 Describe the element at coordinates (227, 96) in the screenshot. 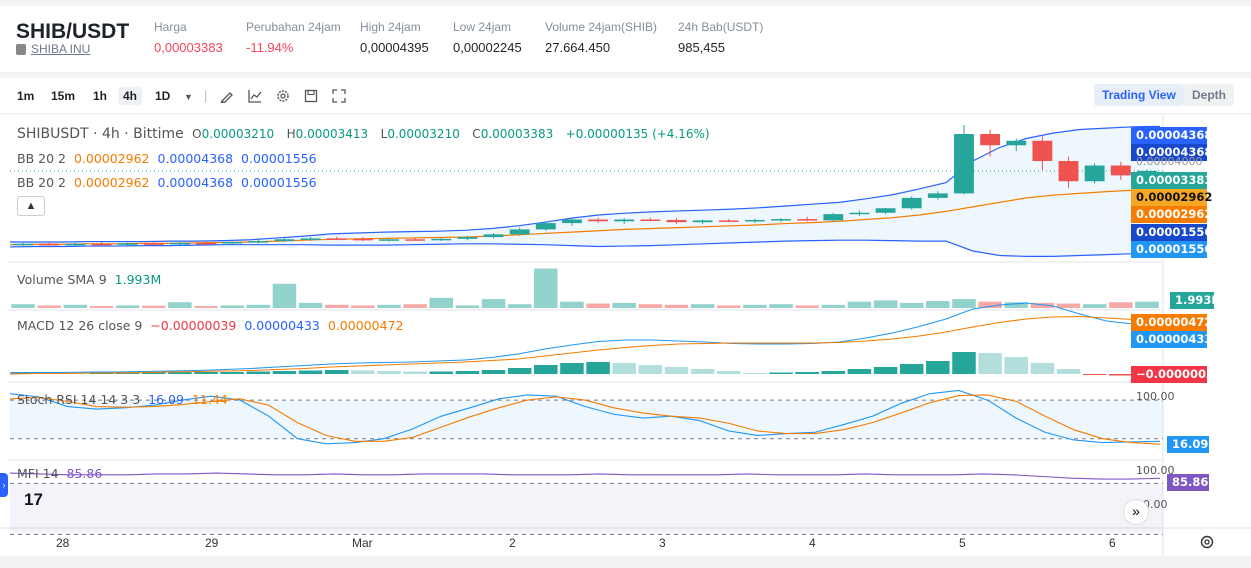

I see `brush-icon` at that location.